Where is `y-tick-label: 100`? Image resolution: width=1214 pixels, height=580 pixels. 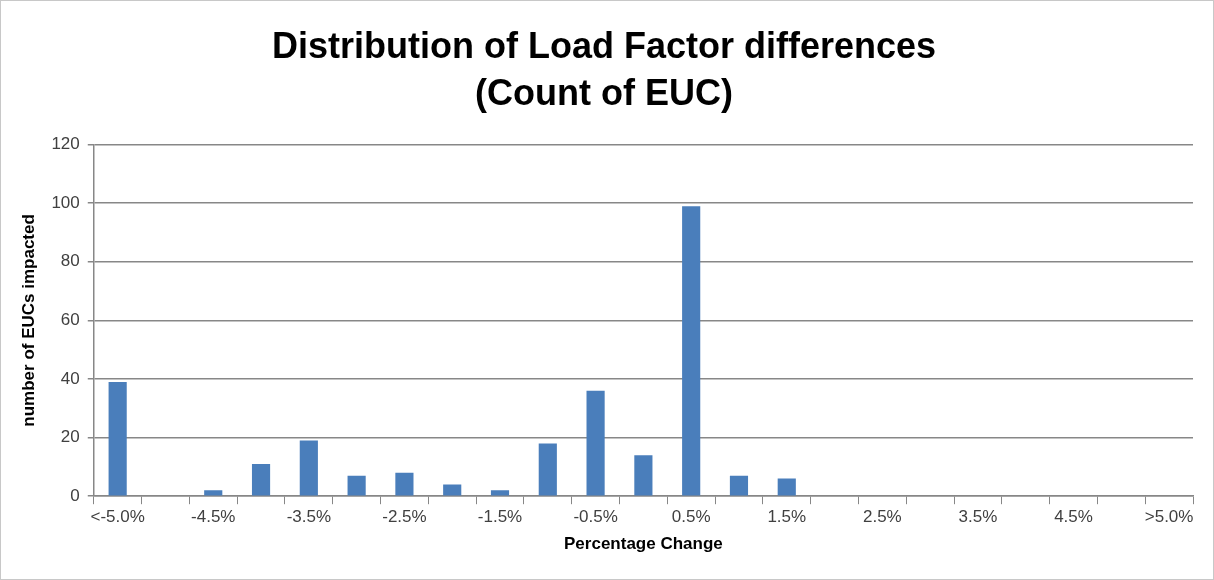 y-tick-label: 100 is located at coordinates (65, 202).